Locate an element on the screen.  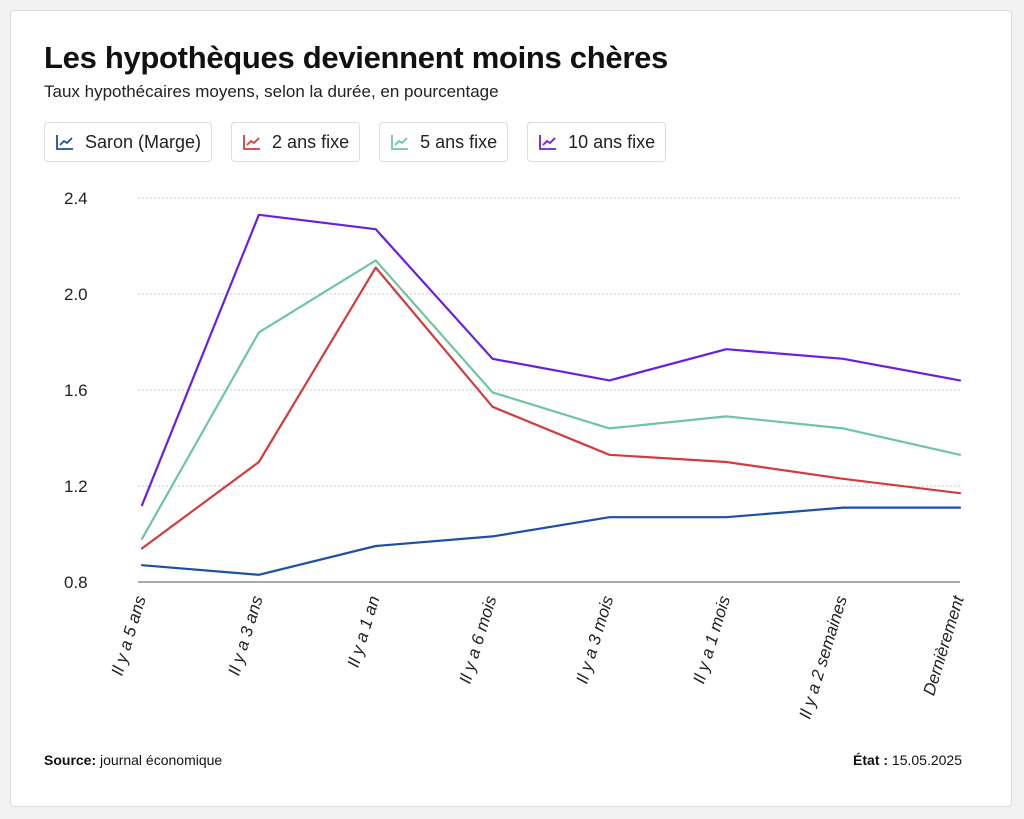
source-value: journal économique is located at coordinates (161, 760).